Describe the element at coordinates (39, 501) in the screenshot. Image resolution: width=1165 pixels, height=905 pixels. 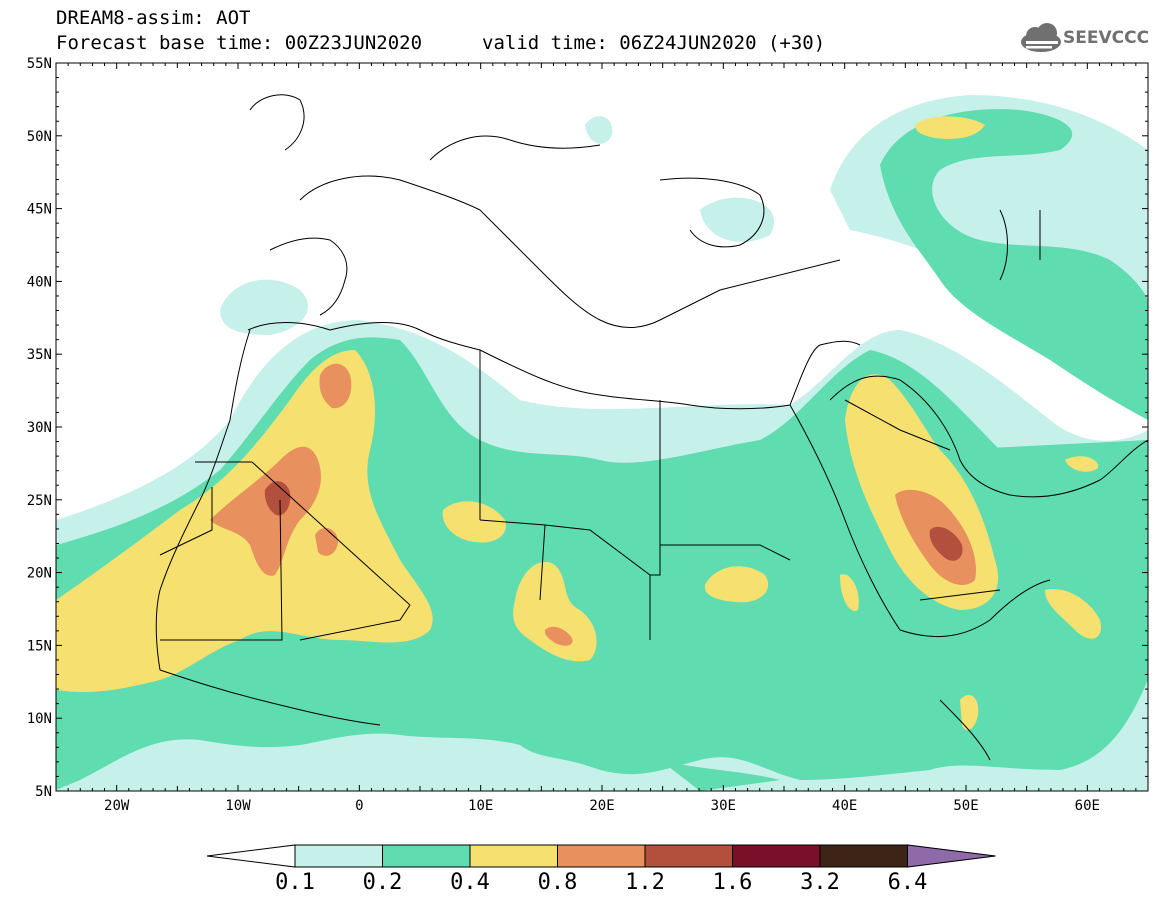
I see `lat-tick-label: 25N` at that location.